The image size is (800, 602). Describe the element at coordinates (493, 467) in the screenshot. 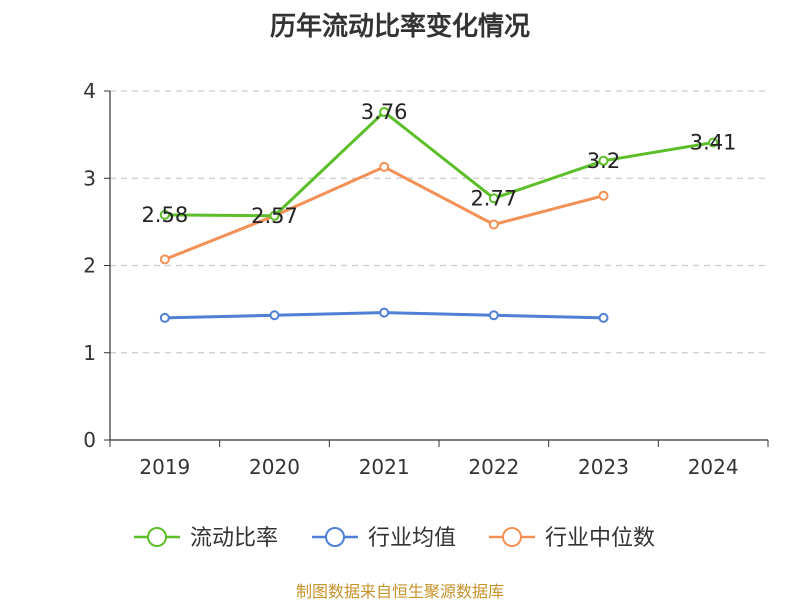

I see `x-tick-label: 2022` at that location.